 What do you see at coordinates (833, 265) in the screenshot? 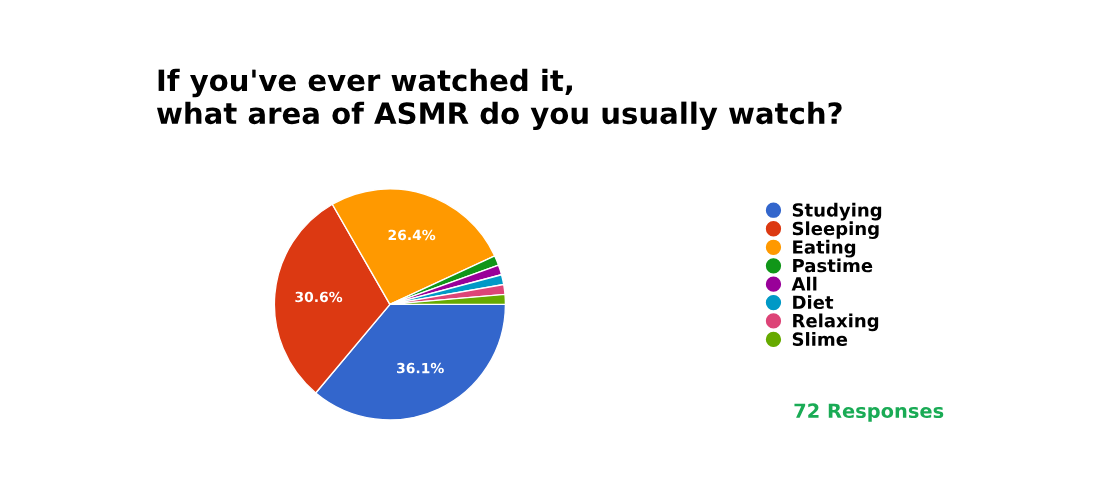
I see `legend-label: Pastime` at bounding box center [833, 265].